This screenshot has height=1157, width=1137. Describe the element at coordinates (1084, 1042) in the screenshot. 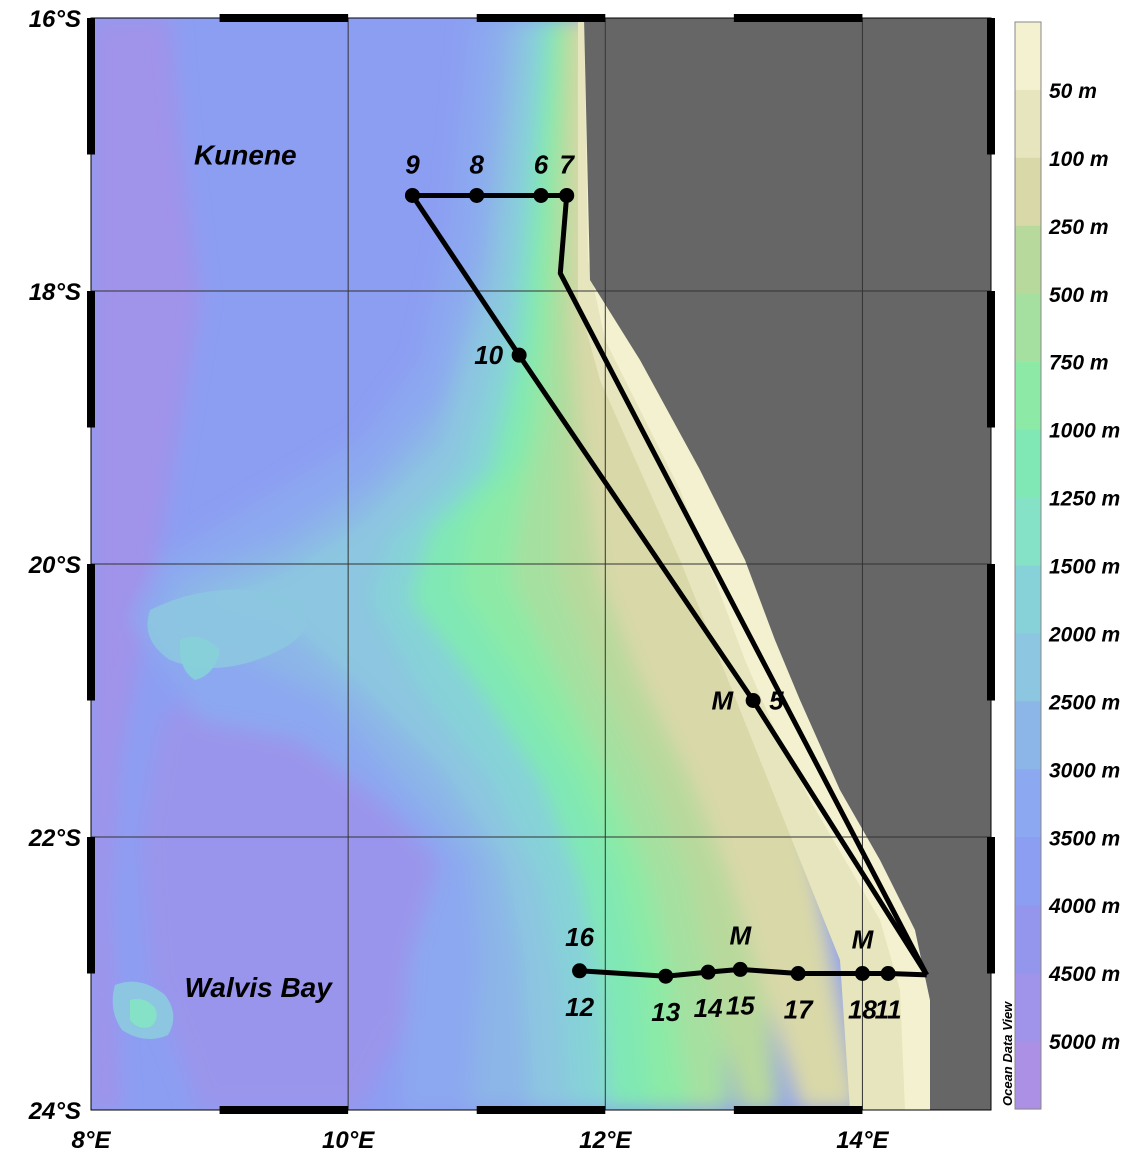

I see `legend-level-label: 5000 m` at that location.